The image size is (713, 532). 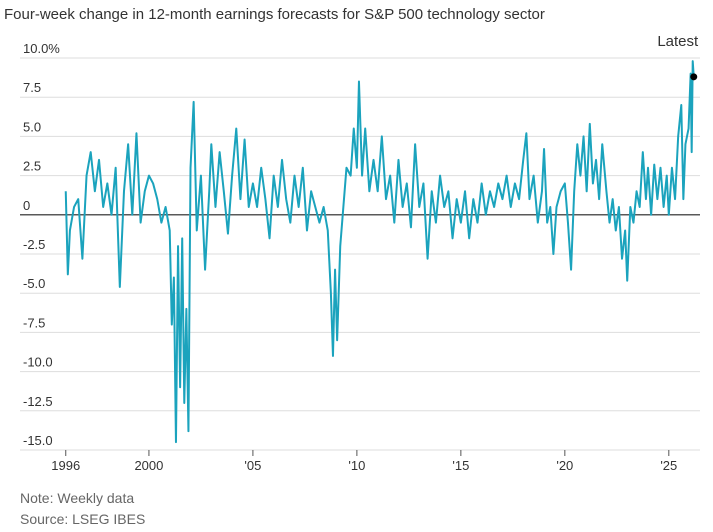 What do you see at coordinates (34, 322) in the screenshot?
I see `y-tick-label: -7.5` at bounding box center [34, 322].